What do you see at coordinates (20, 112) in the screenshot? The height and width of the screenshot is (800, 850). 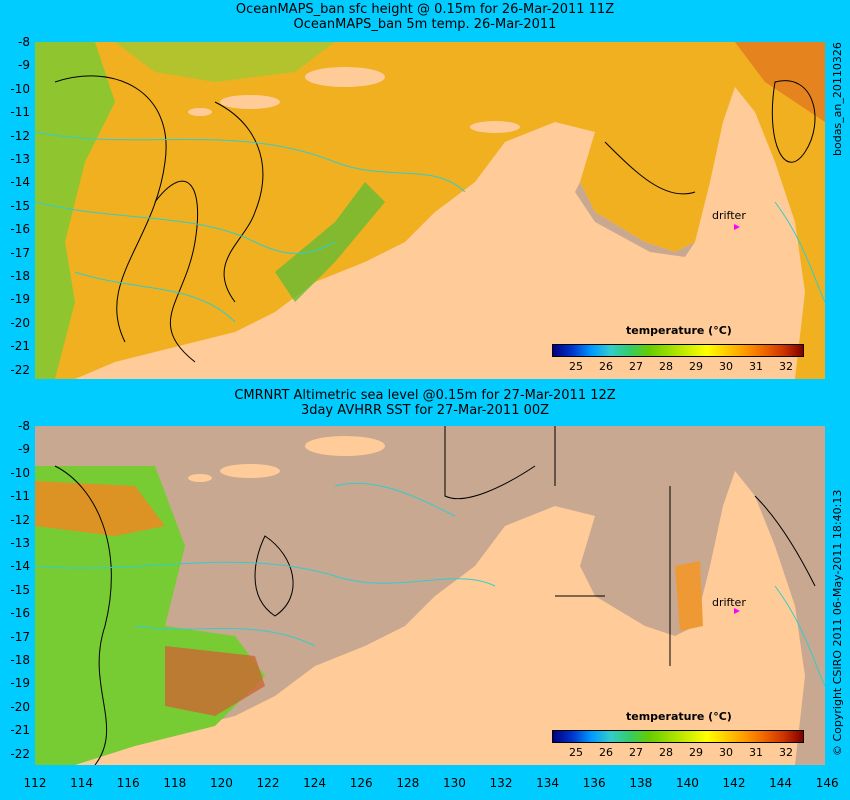 I see `top-lat-label: -11` at bounding box center [20, 112].